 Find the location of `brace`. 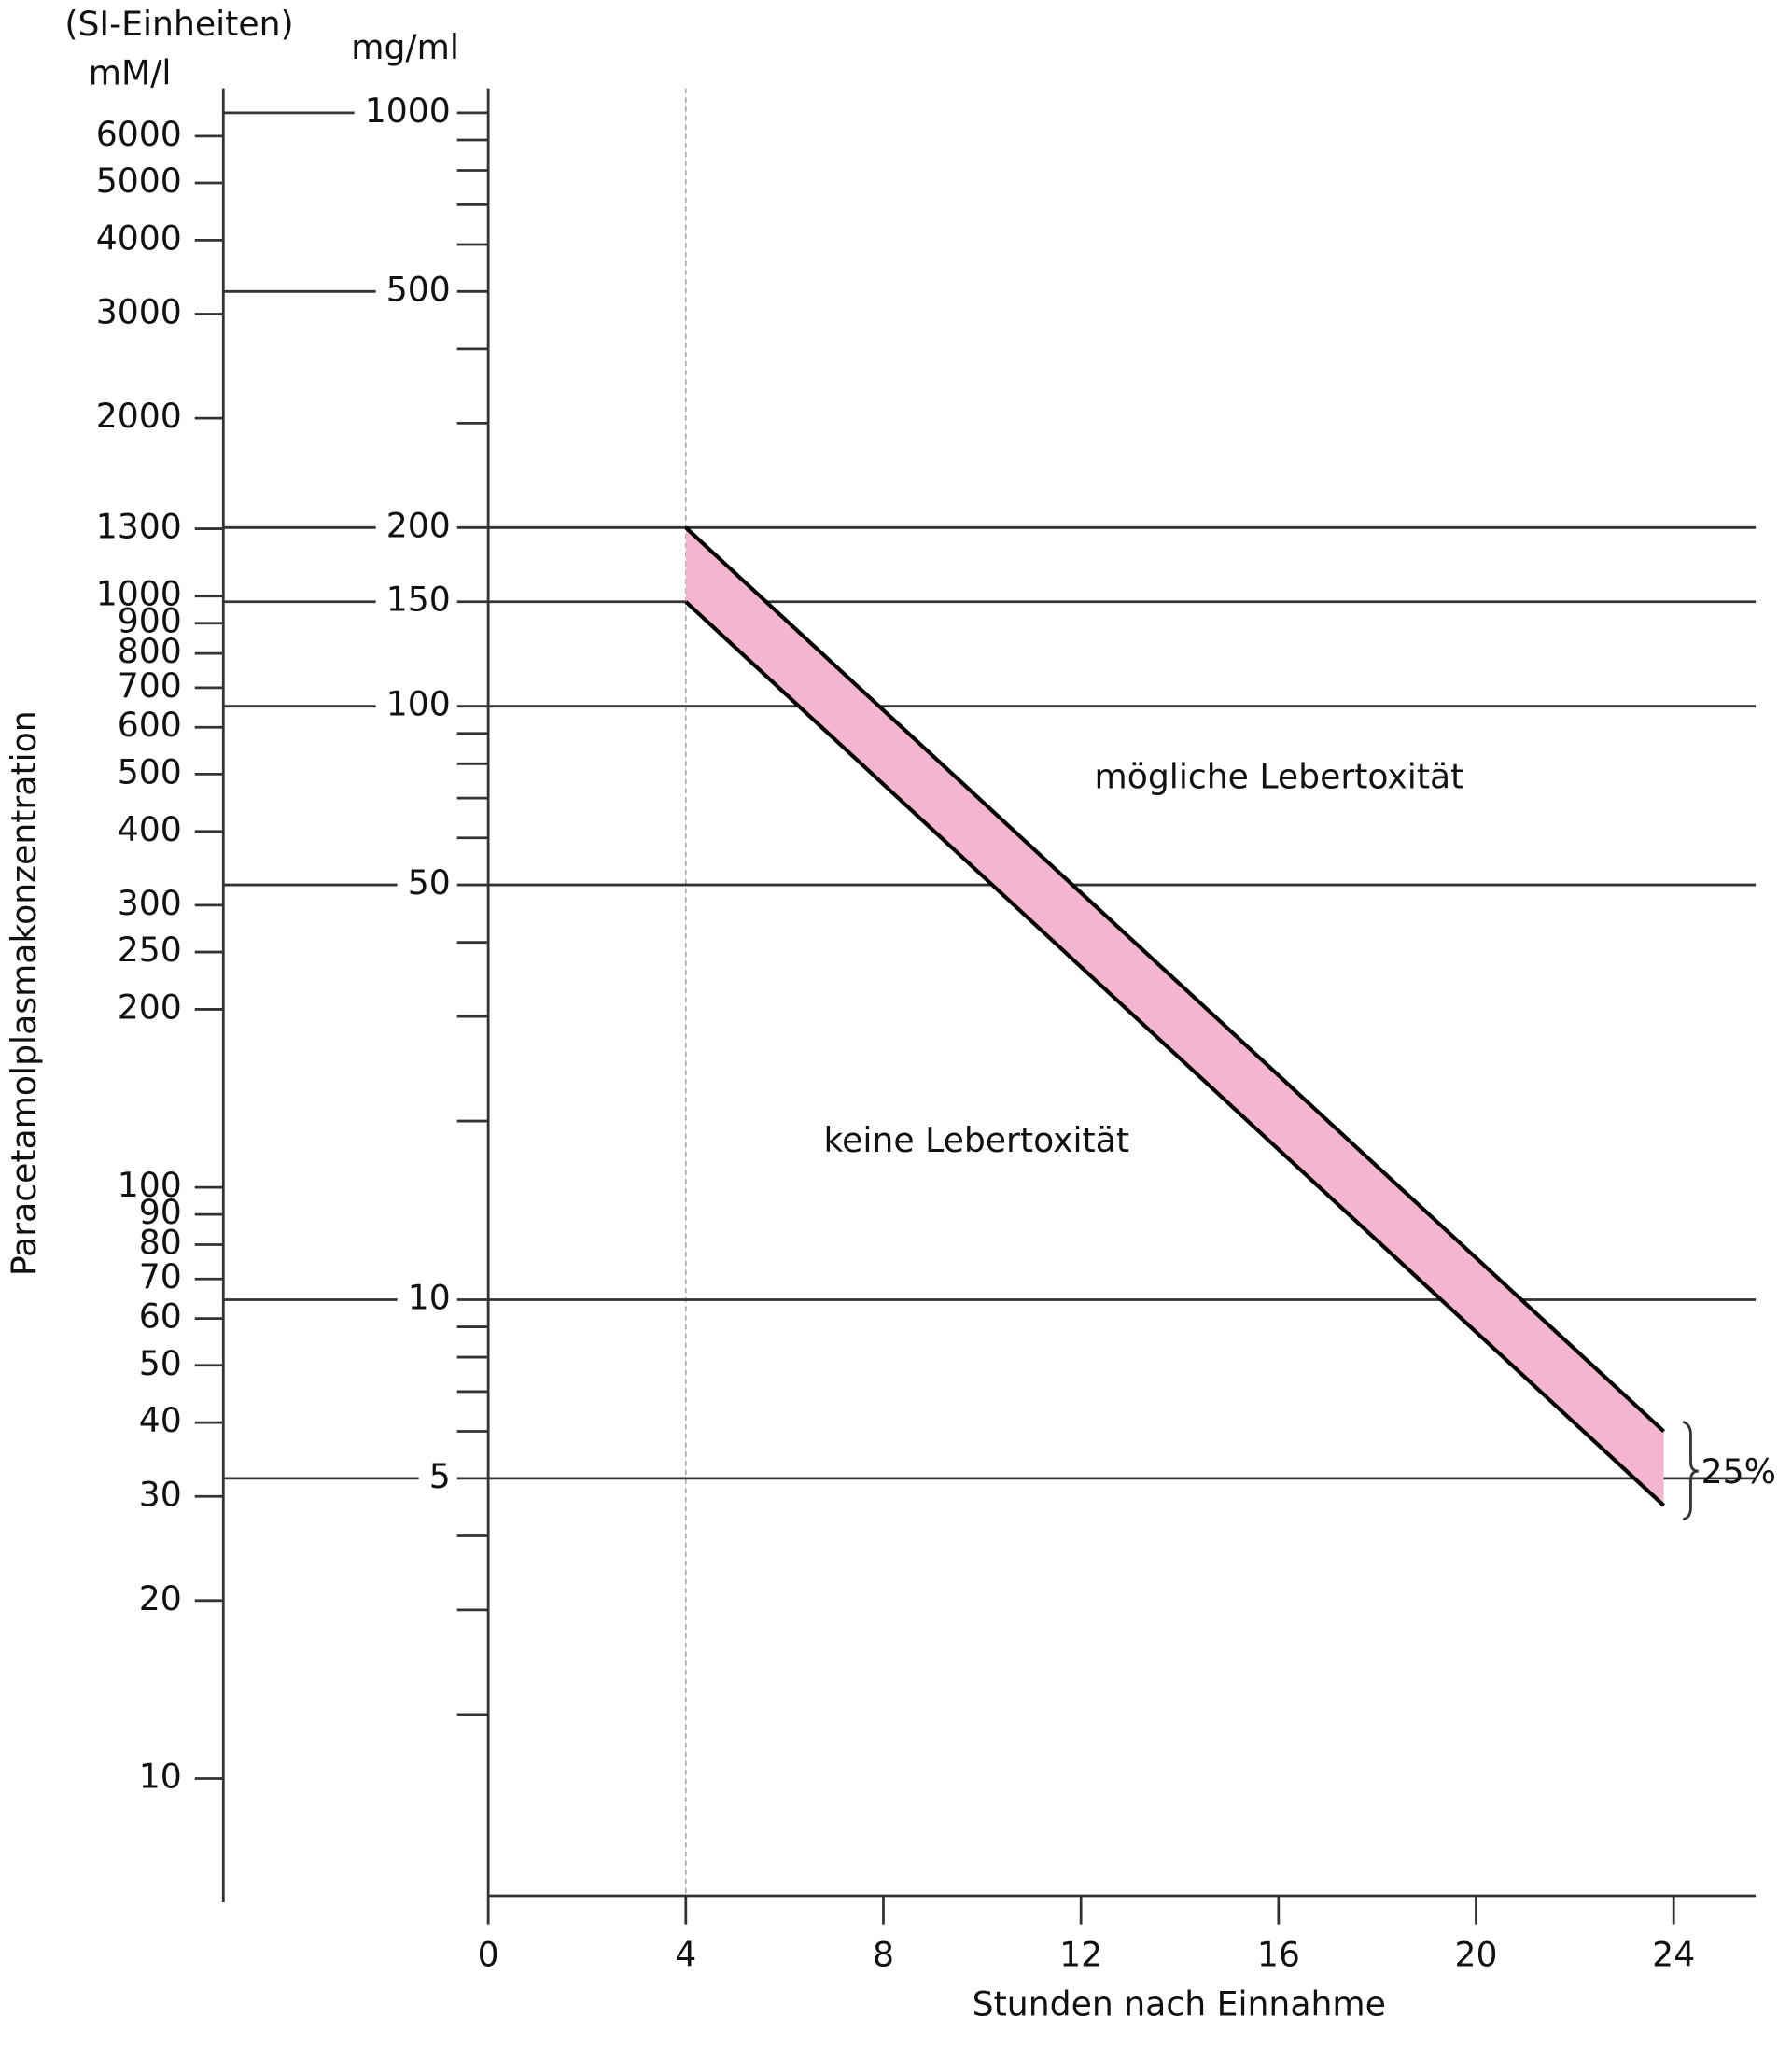

brace is located at coordinates (1690, 1470).